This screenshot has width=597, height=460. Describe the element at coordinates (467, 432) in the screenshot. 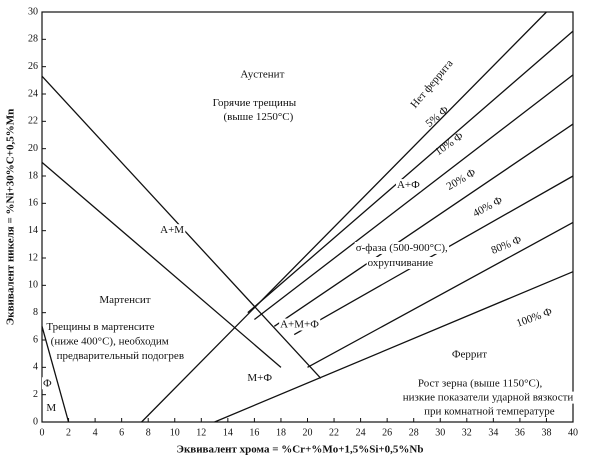

I see `x-tick-label: 32` at that location.